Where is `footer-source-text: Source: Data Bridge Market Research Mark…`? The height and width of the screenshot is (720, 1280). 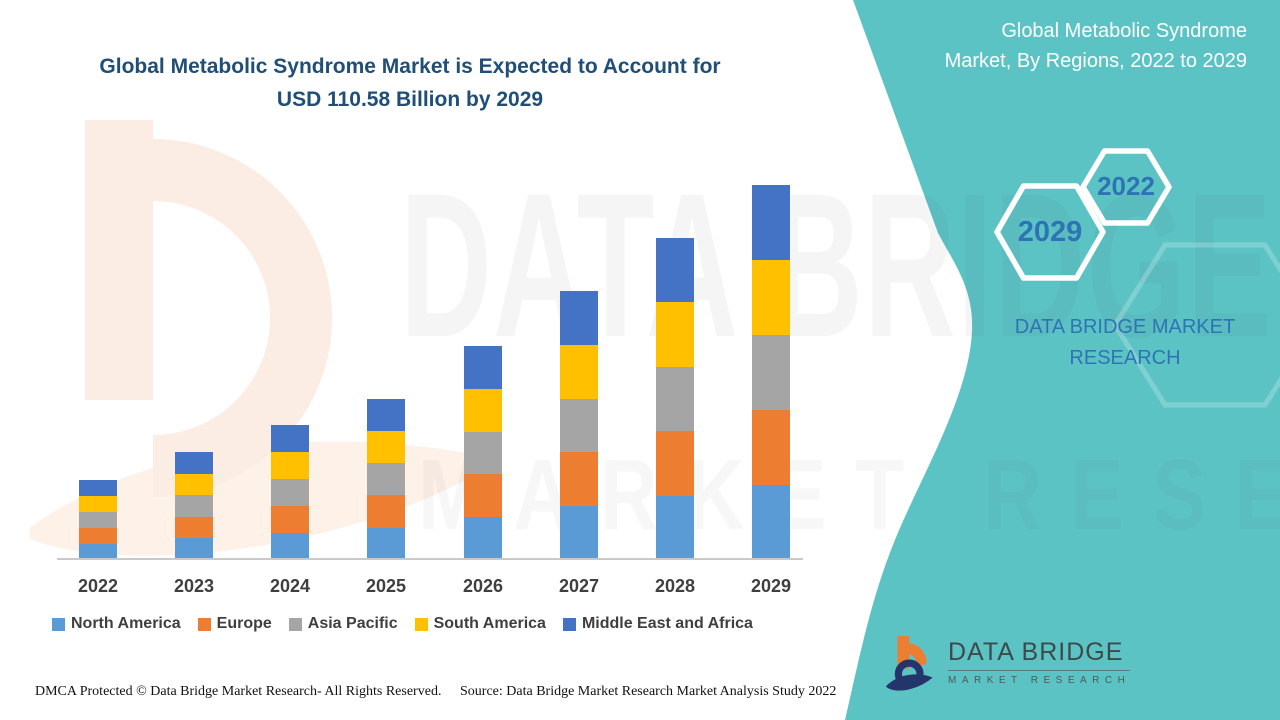
footer-source-text: Source: Data Bridge Market Research Mark… is located at coordinates (648, 691).